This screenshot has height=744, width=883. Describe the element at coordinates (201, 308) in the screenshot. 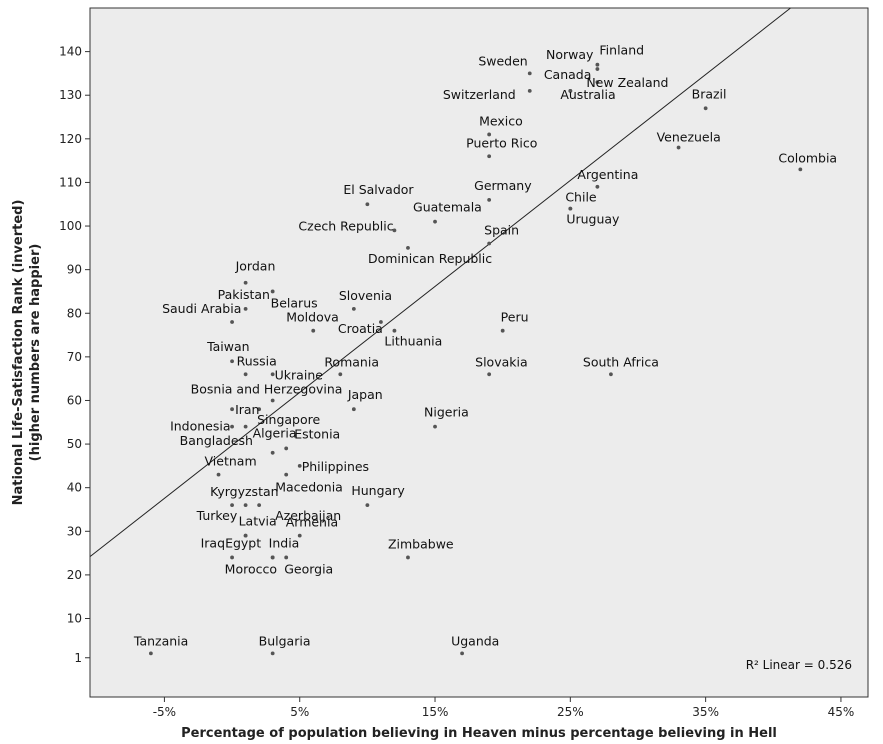

I see `point-label: Saudi Arabia` at that location.